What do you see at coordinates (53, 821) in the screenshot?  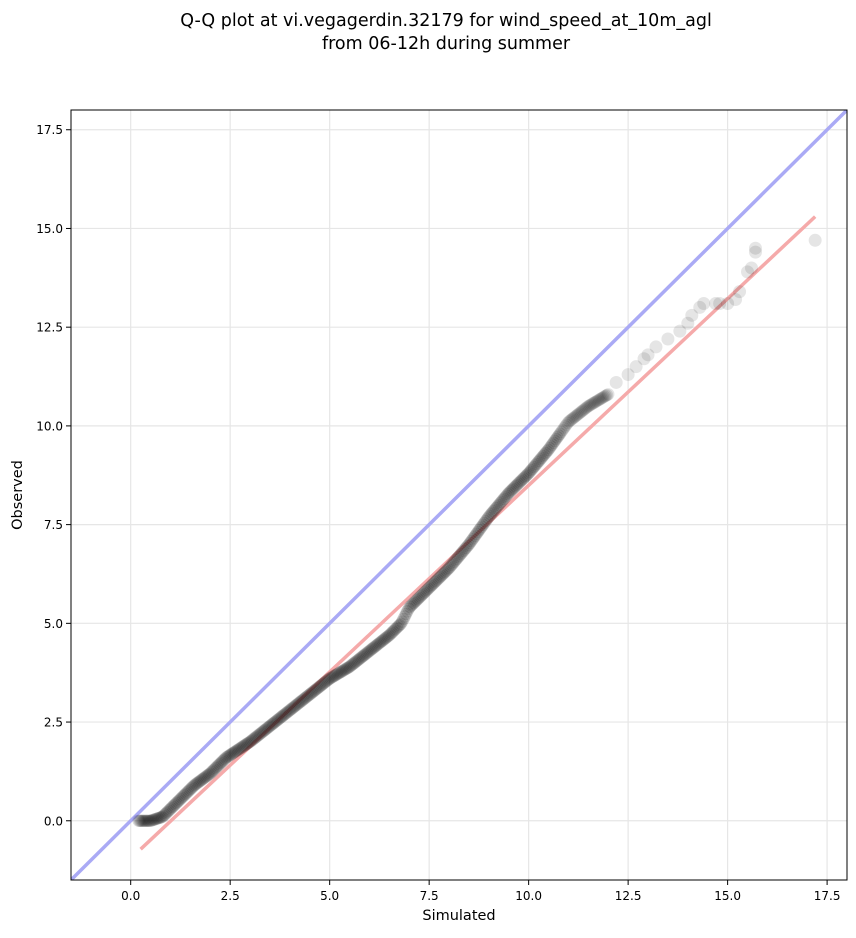 I see `y-tick-label: 0.0` at bounding box center [53, 821].